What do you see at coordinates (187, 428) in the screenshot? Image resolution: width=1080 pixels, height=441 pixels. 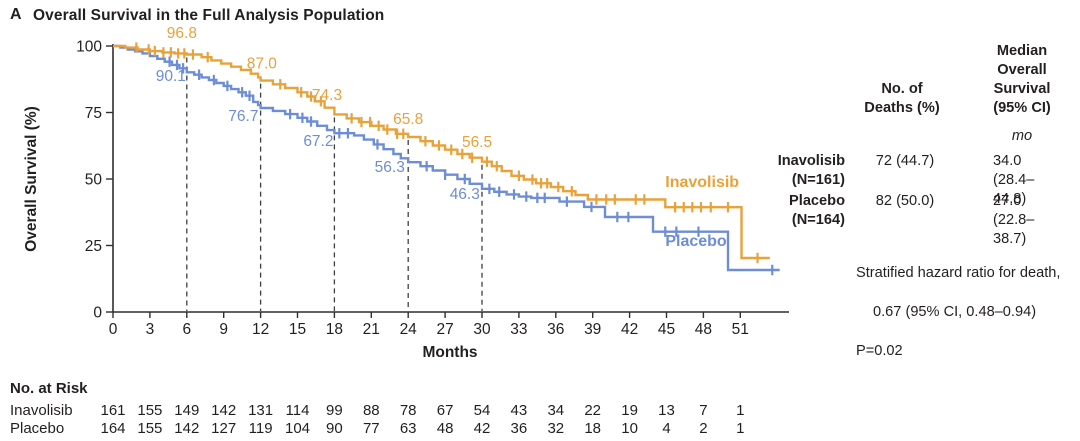 I see `risk-value-placebo-m6: 142` at bounding box center [187, 428].